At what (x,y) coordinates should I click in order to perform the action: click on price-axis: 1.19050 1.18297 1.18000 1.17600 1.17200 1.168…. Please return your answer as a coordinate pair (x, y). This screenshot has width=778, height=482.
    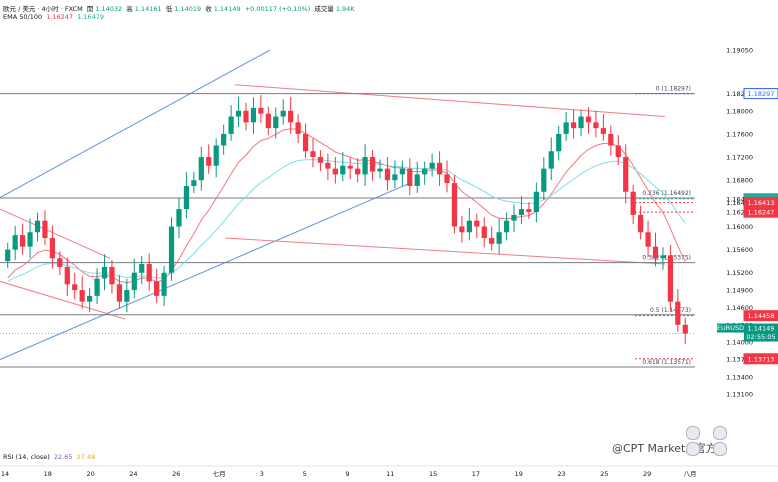
    Looking at the image, I should click on (736, 241).